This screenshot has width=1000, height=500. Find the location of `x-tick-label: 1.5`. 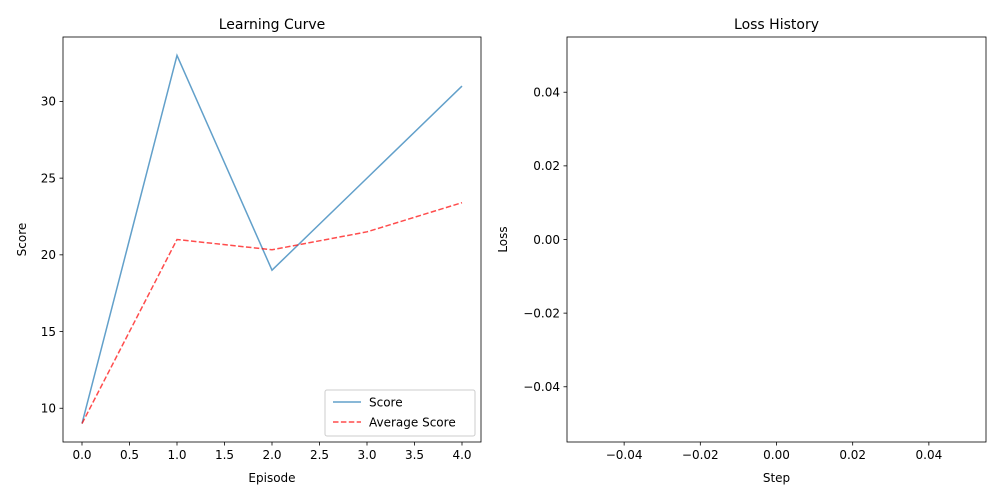

x-tick-label: 1.5 is located at coordinates (224, 455).